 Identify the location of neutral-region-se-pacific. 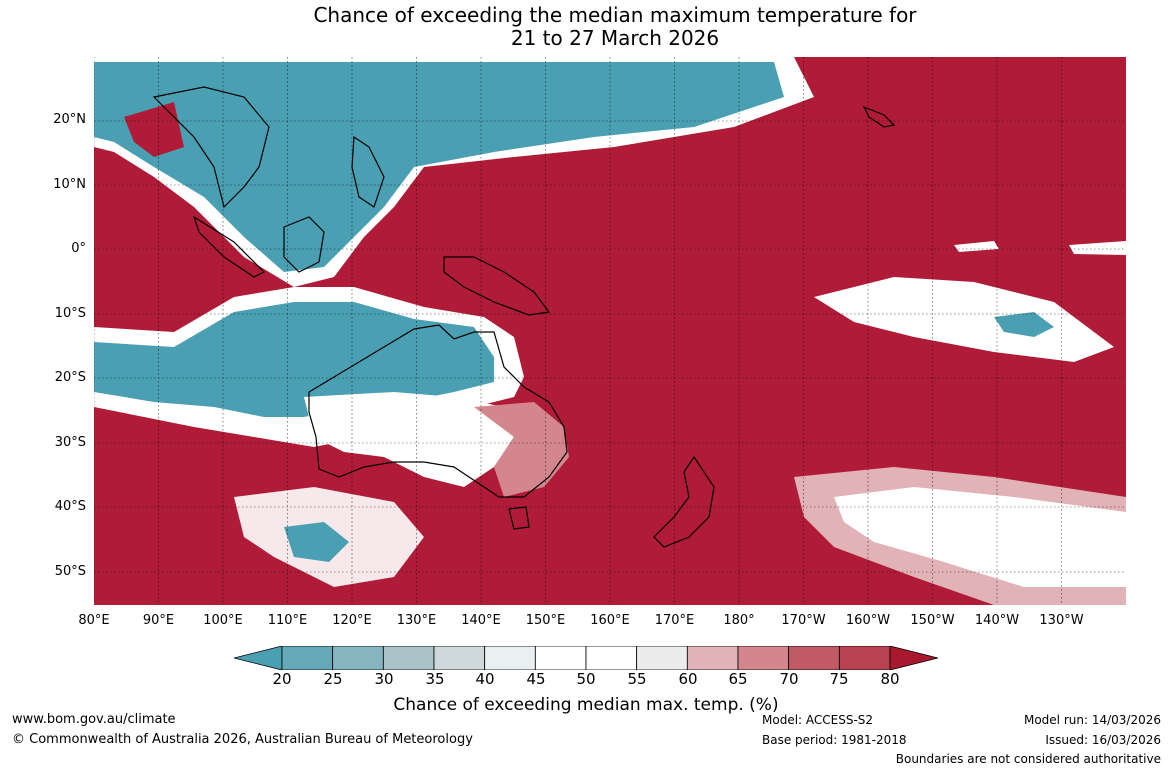
(980, 537).